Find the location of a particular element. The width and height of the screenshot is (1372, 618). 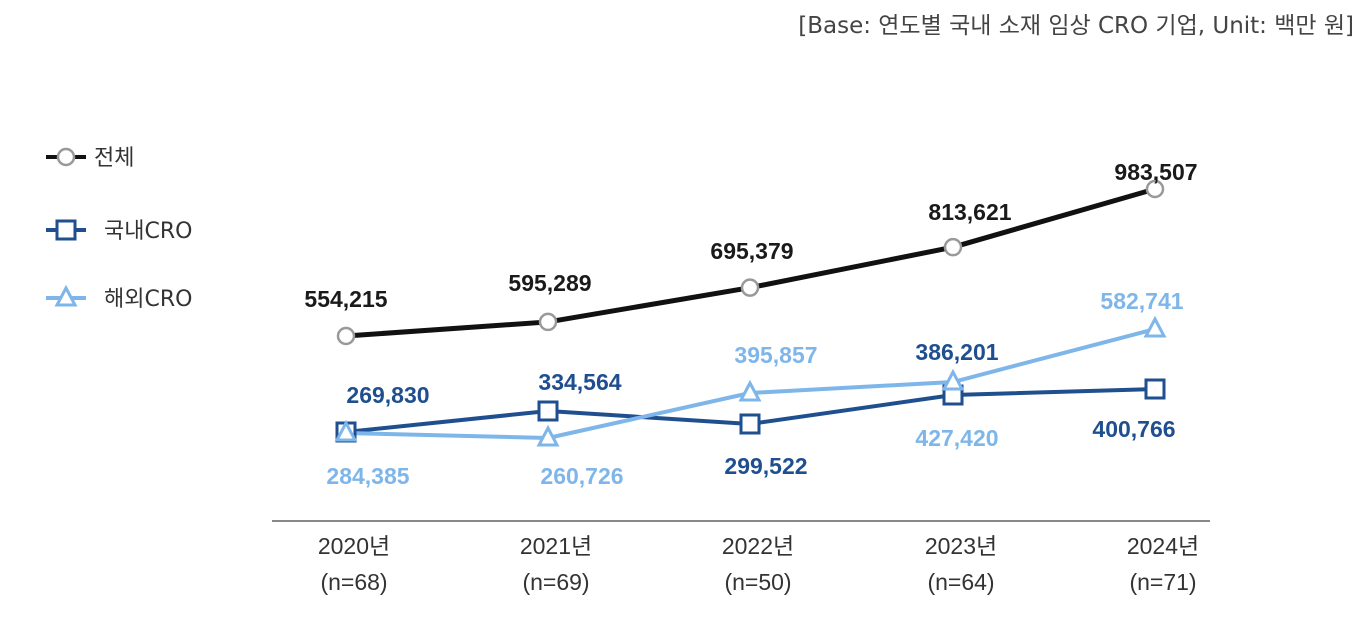

overseas-cro-data-label: 582,741 is located at coordinates (1141, 301).